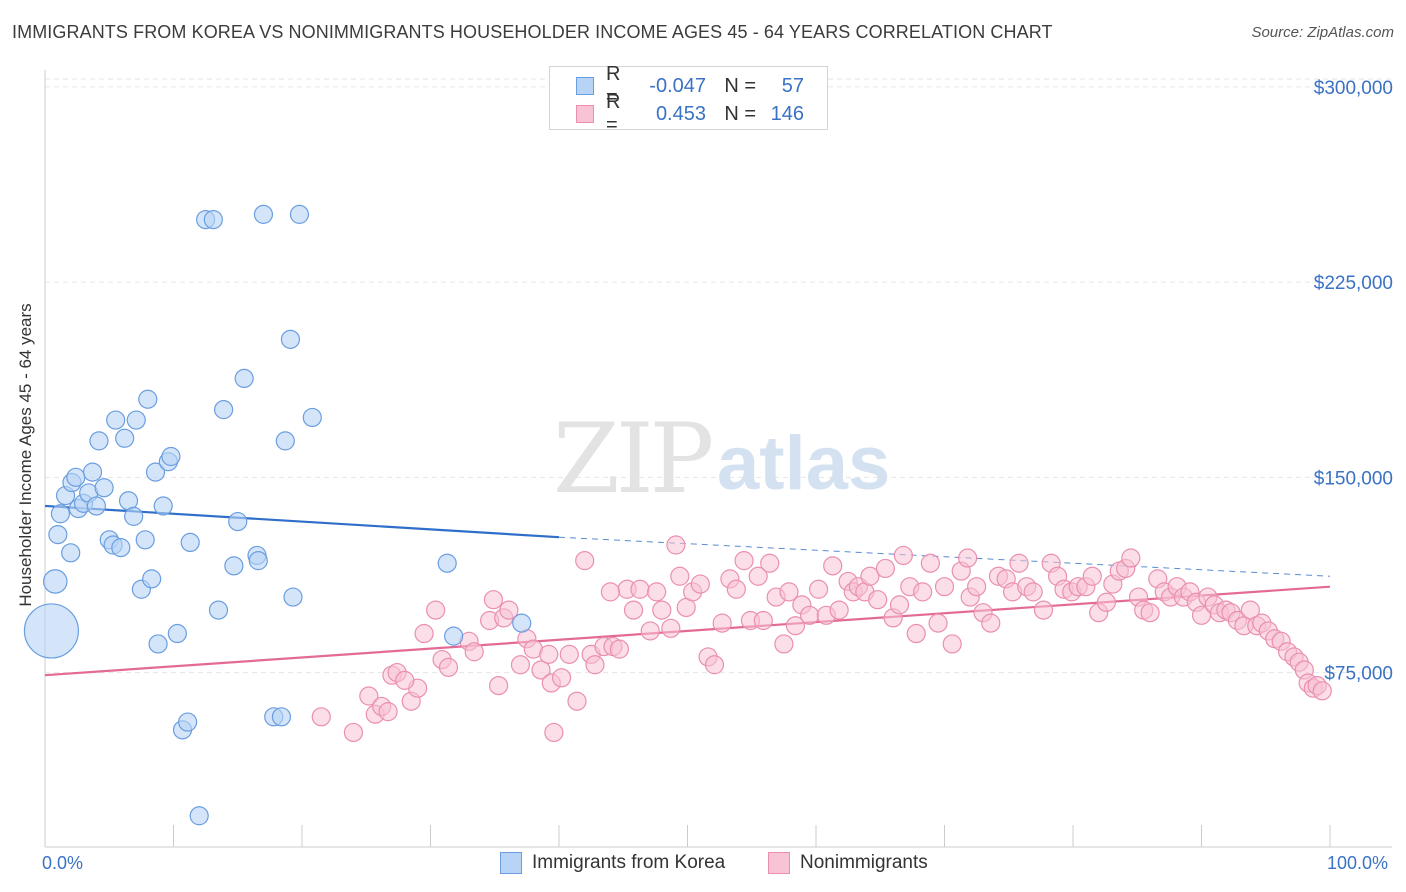 The width and height of the screenshot is (1406, 892). Describe the element at coordinates (63, 863) in the screenshot. I see `x-tick-min: 0.0%` at that location.